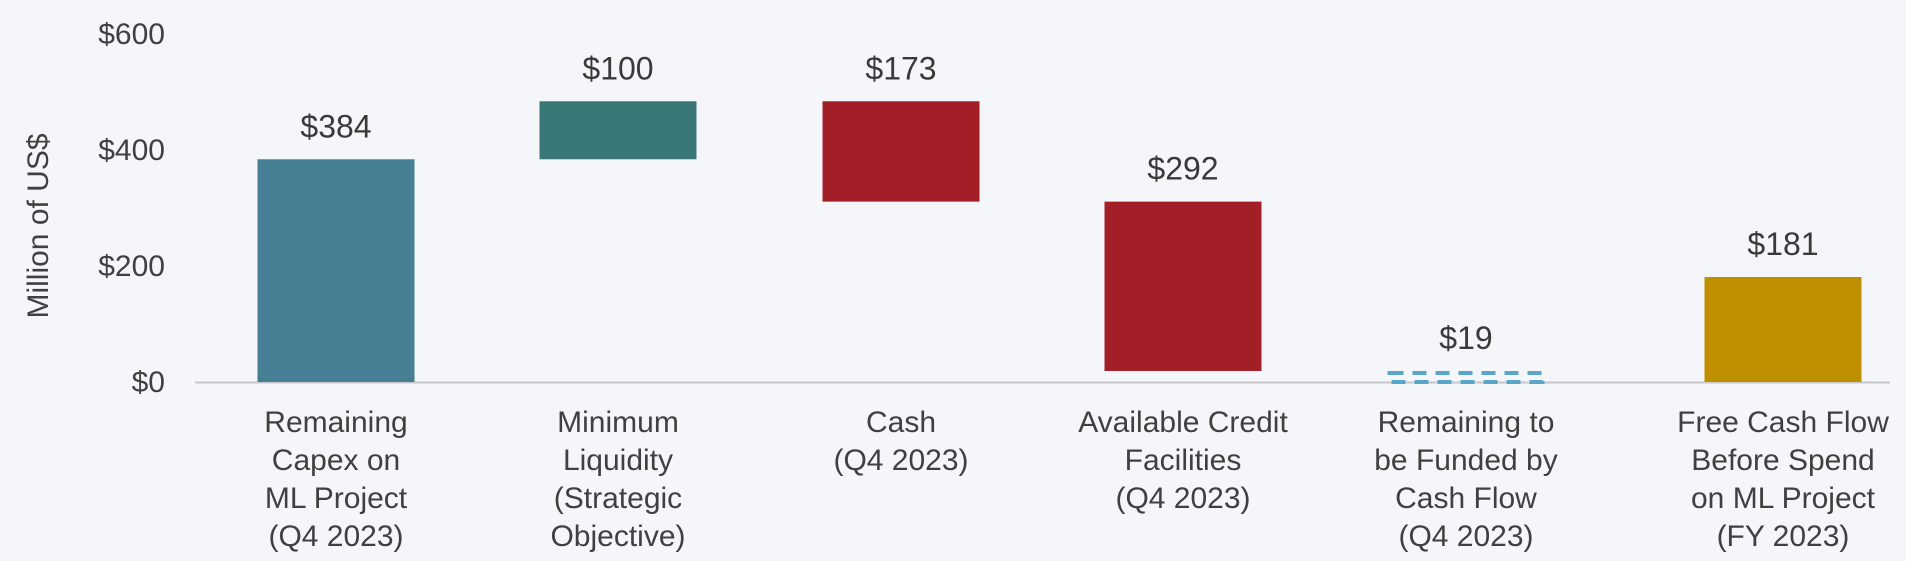  I want to click on y-tick-label-3: $600, so click(131, 34).